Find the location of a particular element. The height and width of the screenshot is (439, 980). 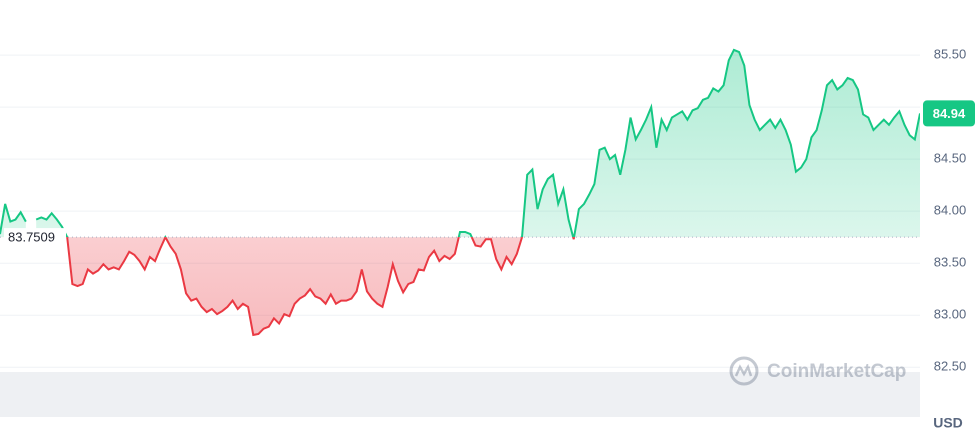

y-tick-label: 84.50 is located at coordinates (950, 158).